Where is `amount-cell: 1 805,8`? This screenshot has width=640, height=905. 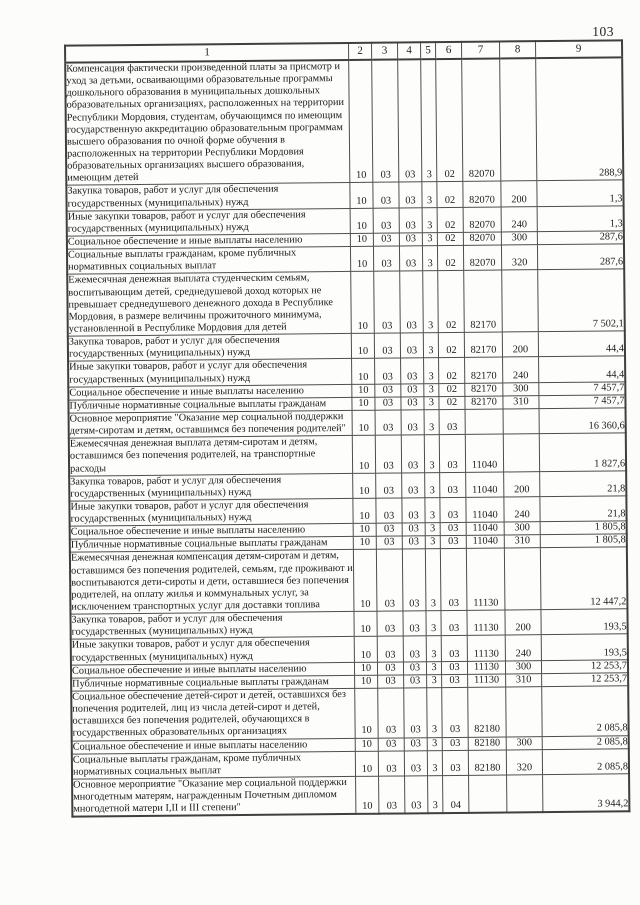
amount-cell: 1 805,8 is located at coordinates (583, 528).